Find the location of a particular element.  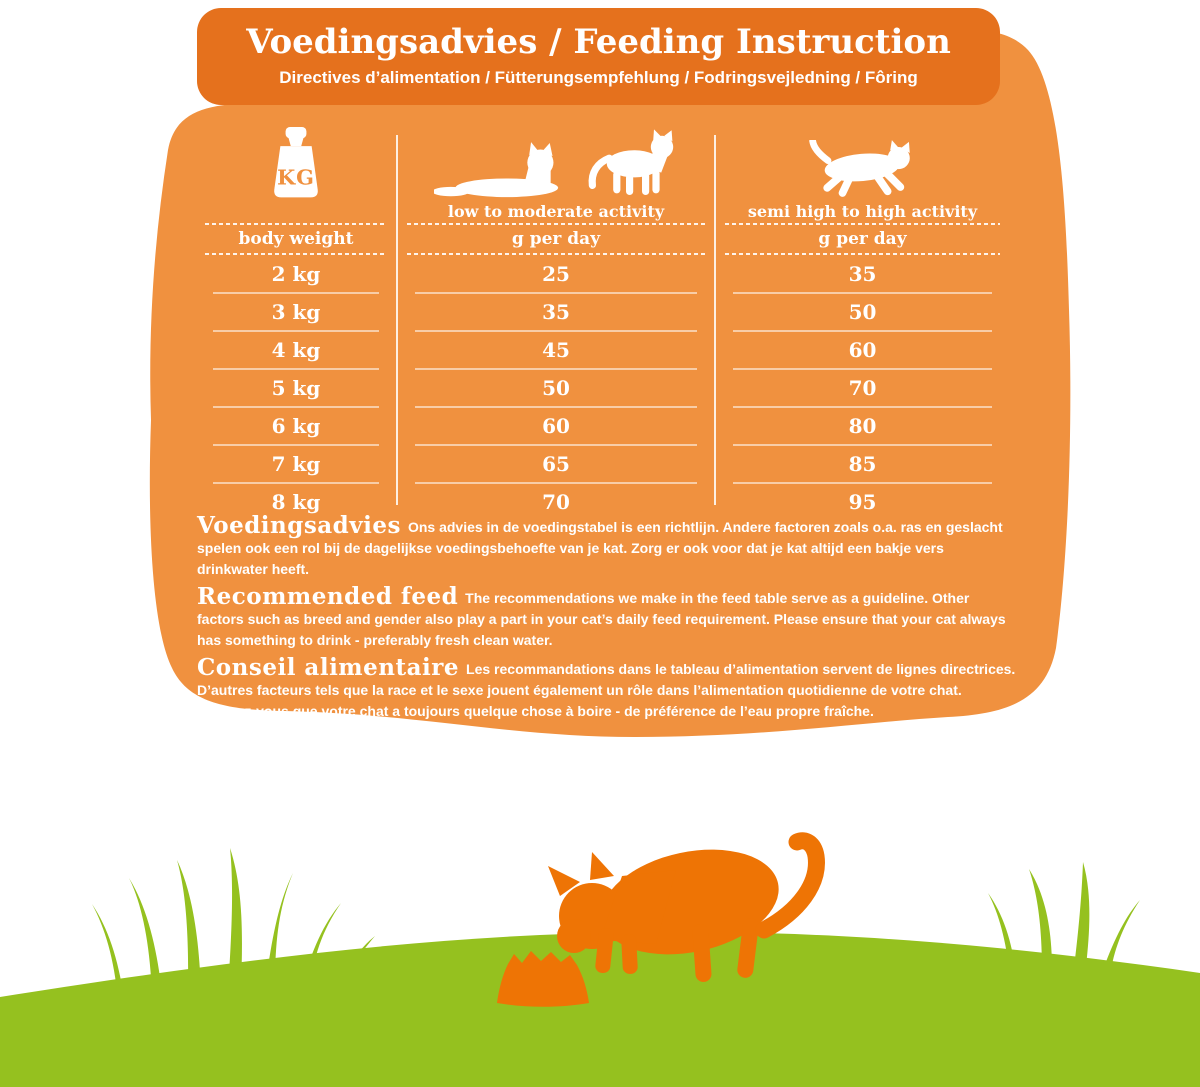

note-english-lead: Recommended feed is located at coordinates (328, 596).